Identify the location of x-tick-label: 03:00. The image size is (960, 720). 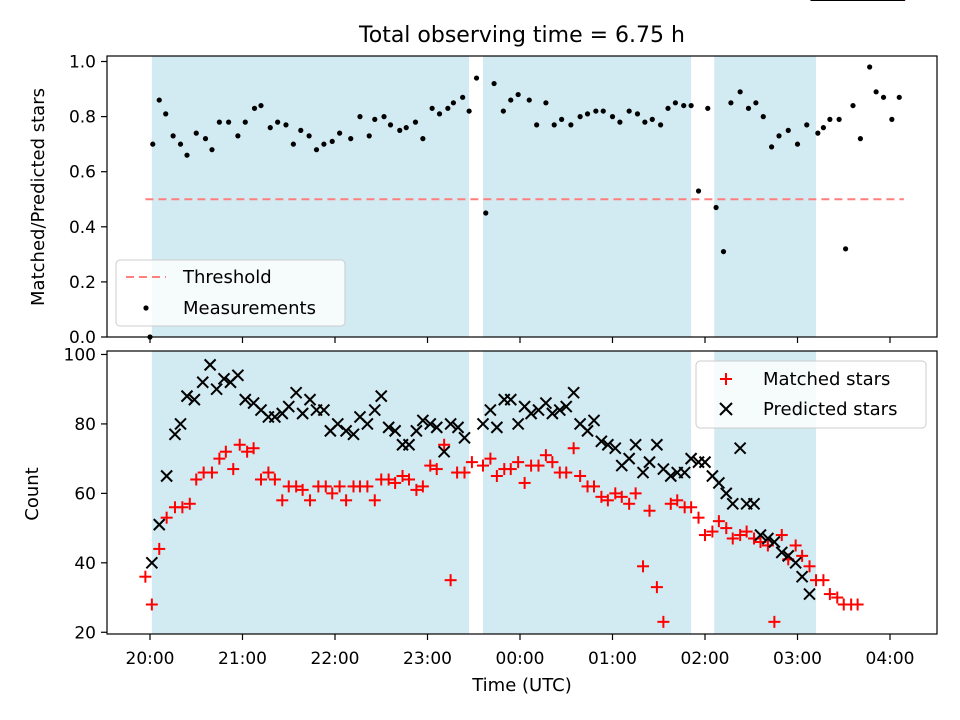
(797, 659).